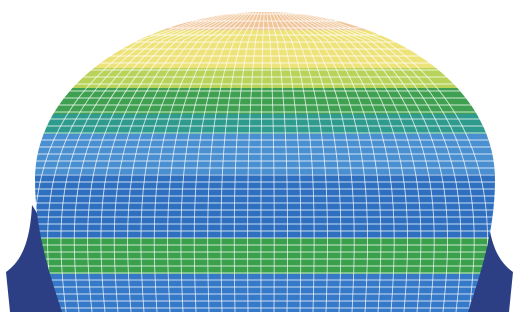 The width and height of the screenshot is (519, 322). Describe the element at coordinates (35, 258) in the screenshot. I see `left-foot` at that location.